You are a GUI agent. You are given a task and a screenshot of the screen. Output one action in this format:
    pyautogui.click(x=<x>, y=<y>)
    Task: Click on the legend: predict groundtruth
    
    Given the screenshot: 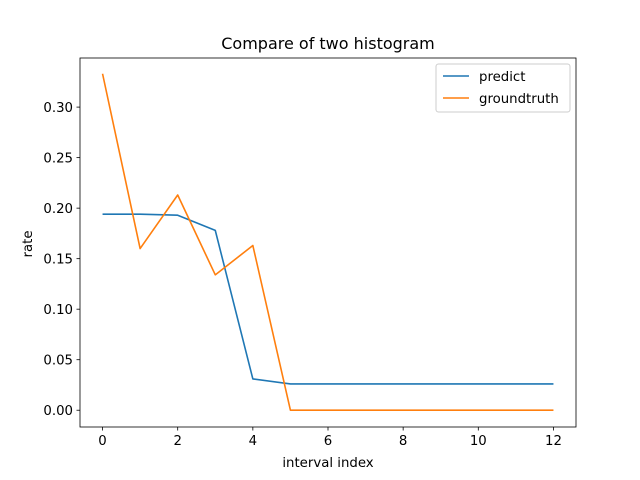 What is the action you would take?
    pyautogui.click(x=503, y=88)
    